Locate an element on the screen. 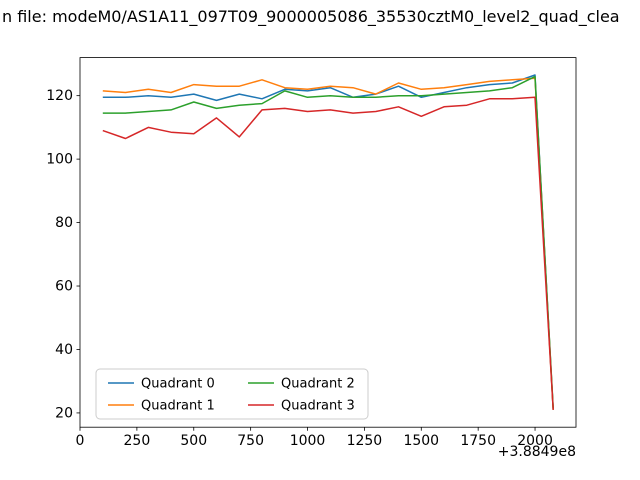  x-tick-label: 1000 is located at coordinates (308, 441).